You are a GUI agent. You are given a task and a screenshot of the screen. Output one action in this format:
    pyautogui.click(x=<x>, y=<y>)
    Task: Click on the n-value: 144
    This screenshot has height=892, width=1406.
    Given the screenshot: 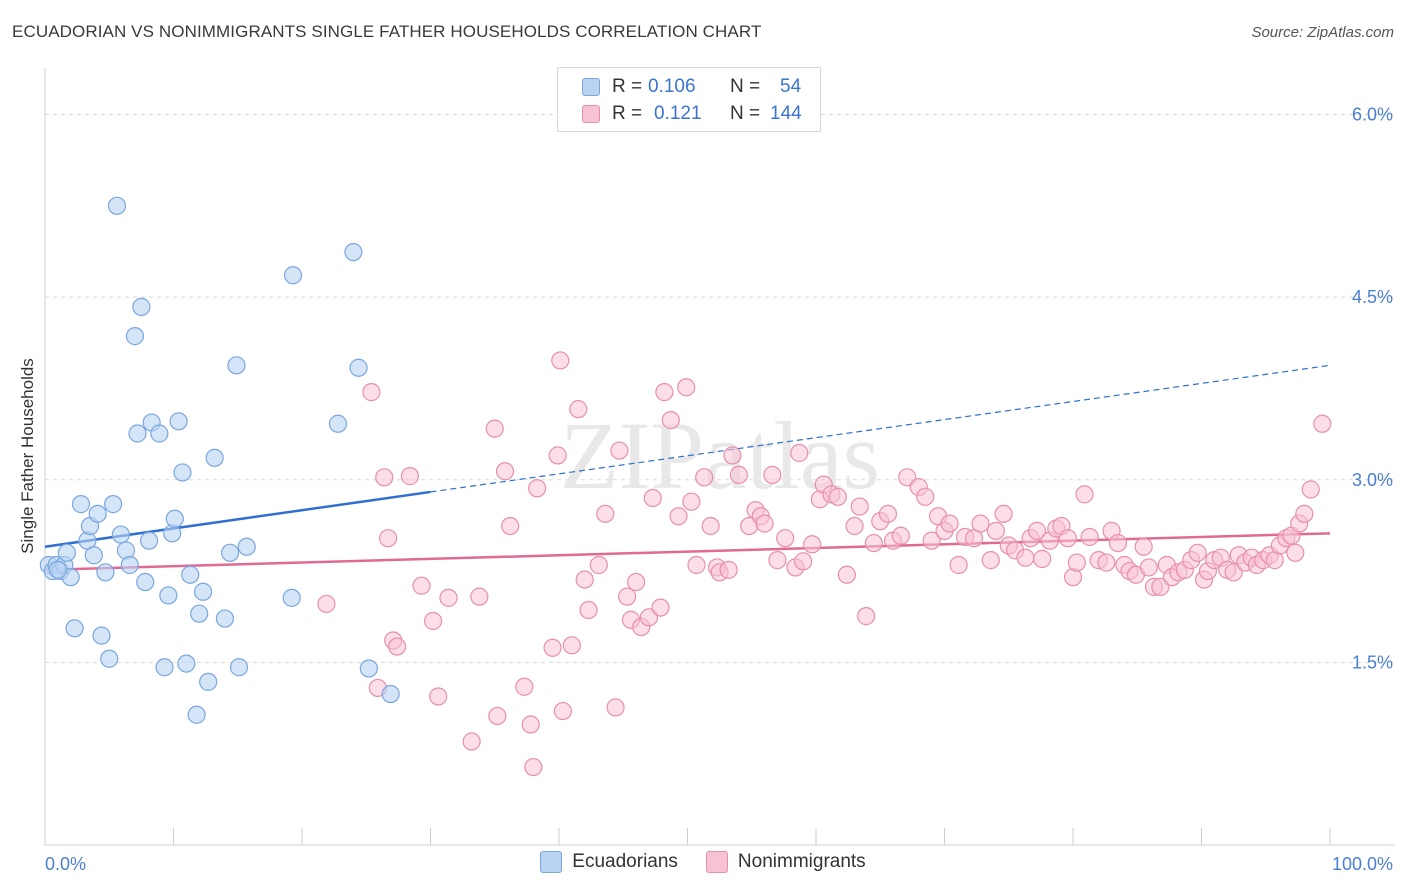 What is the action you would take?
    pyautogui.click(x=786, y=113)
    